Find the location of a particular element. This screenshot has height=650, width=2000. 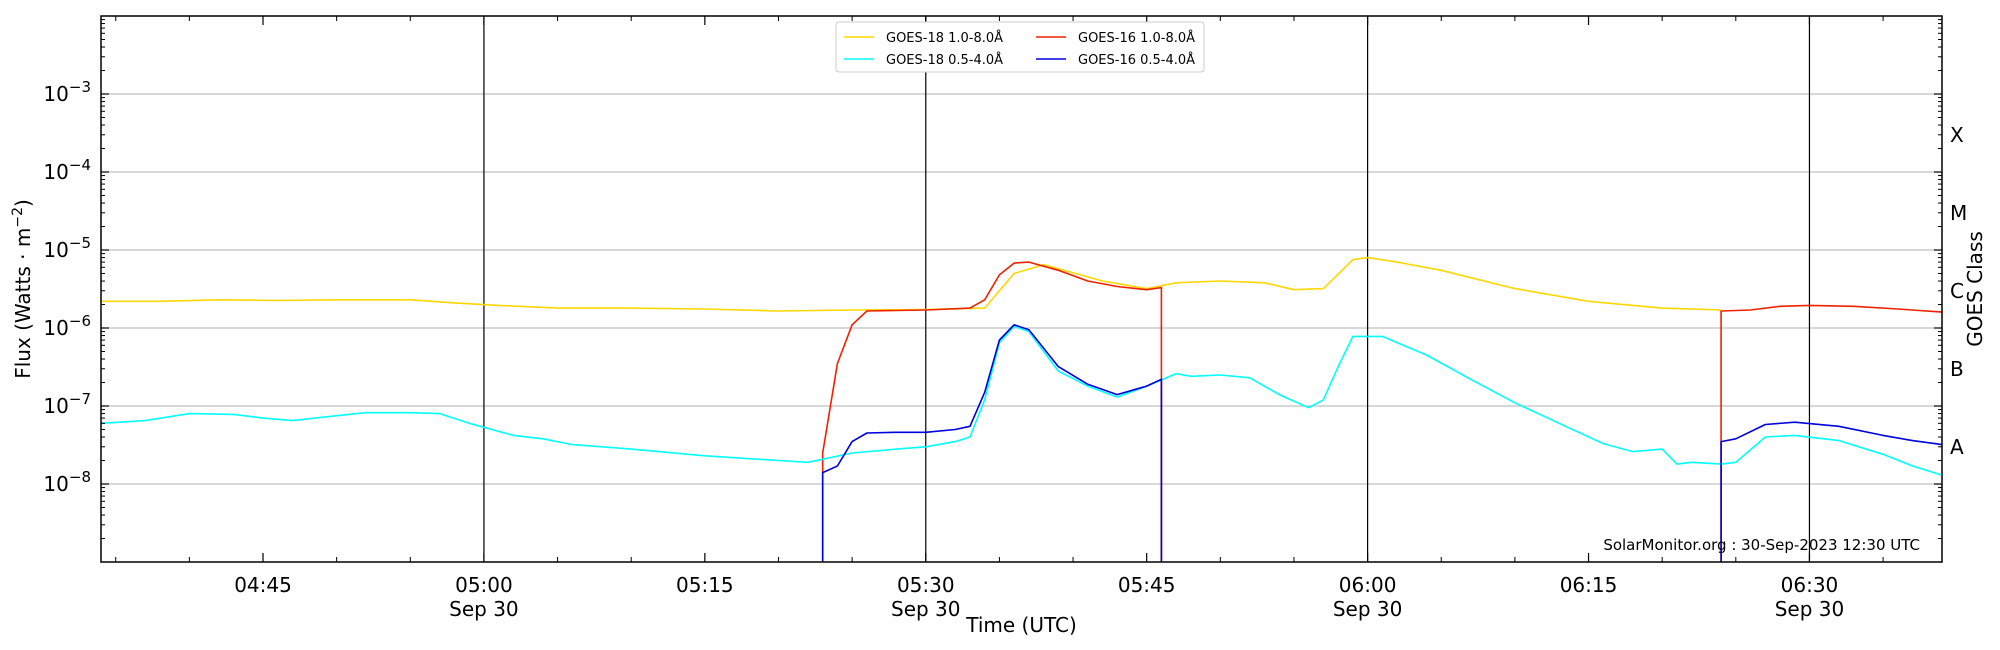

x-axis-title: Time (UTC) is located at coordinates (1021, 625).